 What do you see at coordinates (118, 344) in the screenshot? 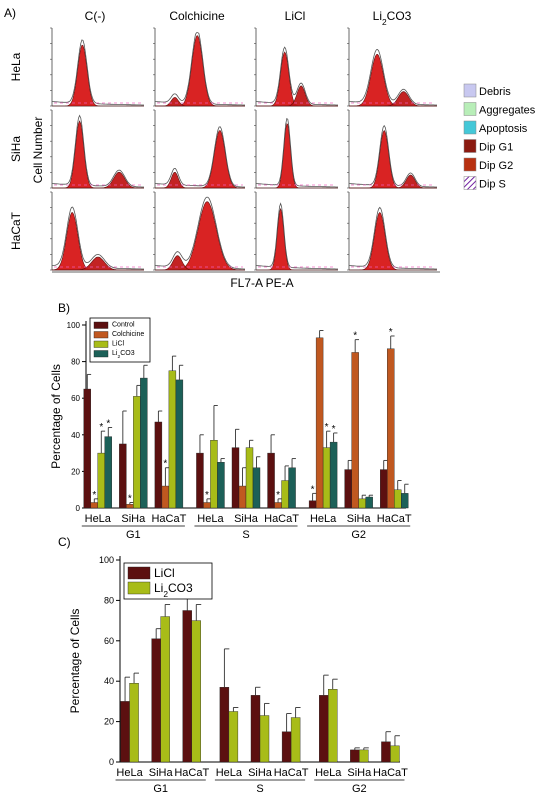
I see `legend-label: LiCl` at bounding box center [118, 344].